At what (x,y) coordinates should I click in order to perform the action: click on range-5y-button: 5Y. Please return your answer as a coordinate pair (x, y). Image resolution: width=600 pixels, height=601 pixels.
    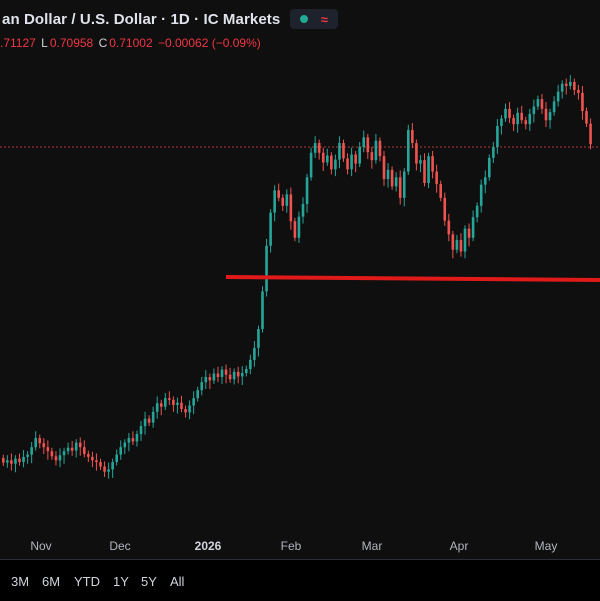
    Looking at the image, I should click on (149, 581).